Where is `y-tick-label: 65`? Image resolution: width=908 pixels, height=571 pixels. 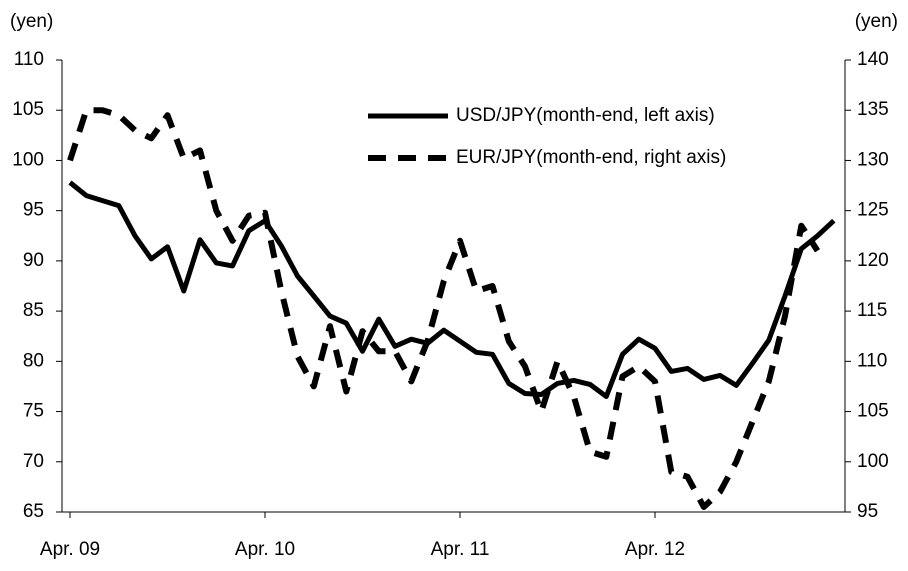 y-tick-label: 65 is located at coordinates (33, 511).